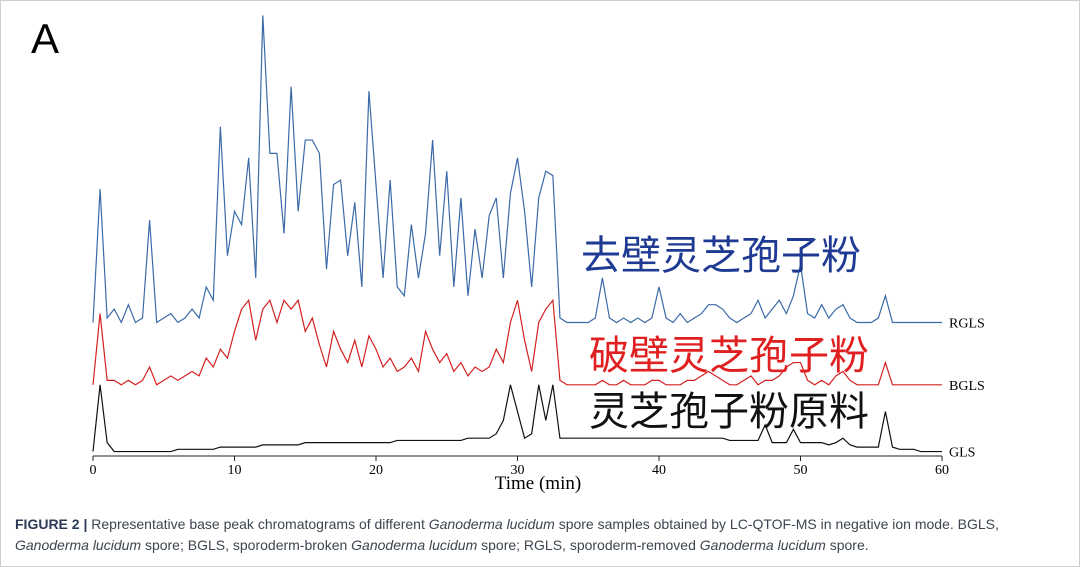 The height and width of the screenshot is (567, 1080). I want to click on caption-text: spore., so click(847, 545).